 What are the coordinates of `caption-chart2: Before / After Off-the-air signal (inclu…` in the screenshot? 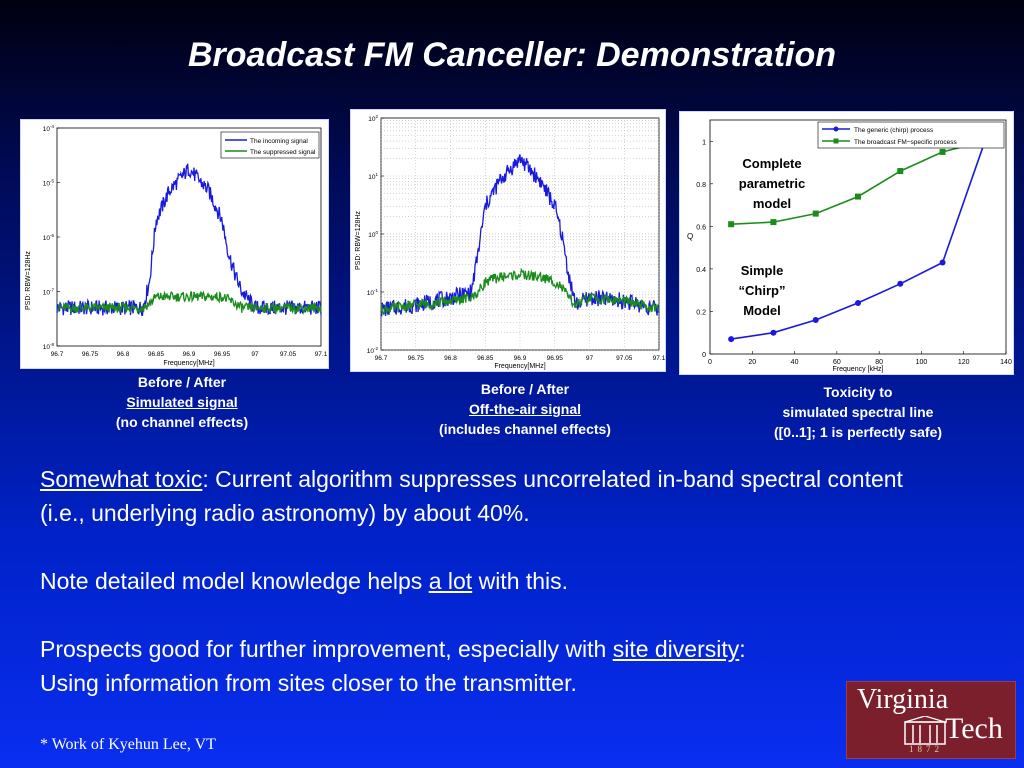 It's located at (525, 409).